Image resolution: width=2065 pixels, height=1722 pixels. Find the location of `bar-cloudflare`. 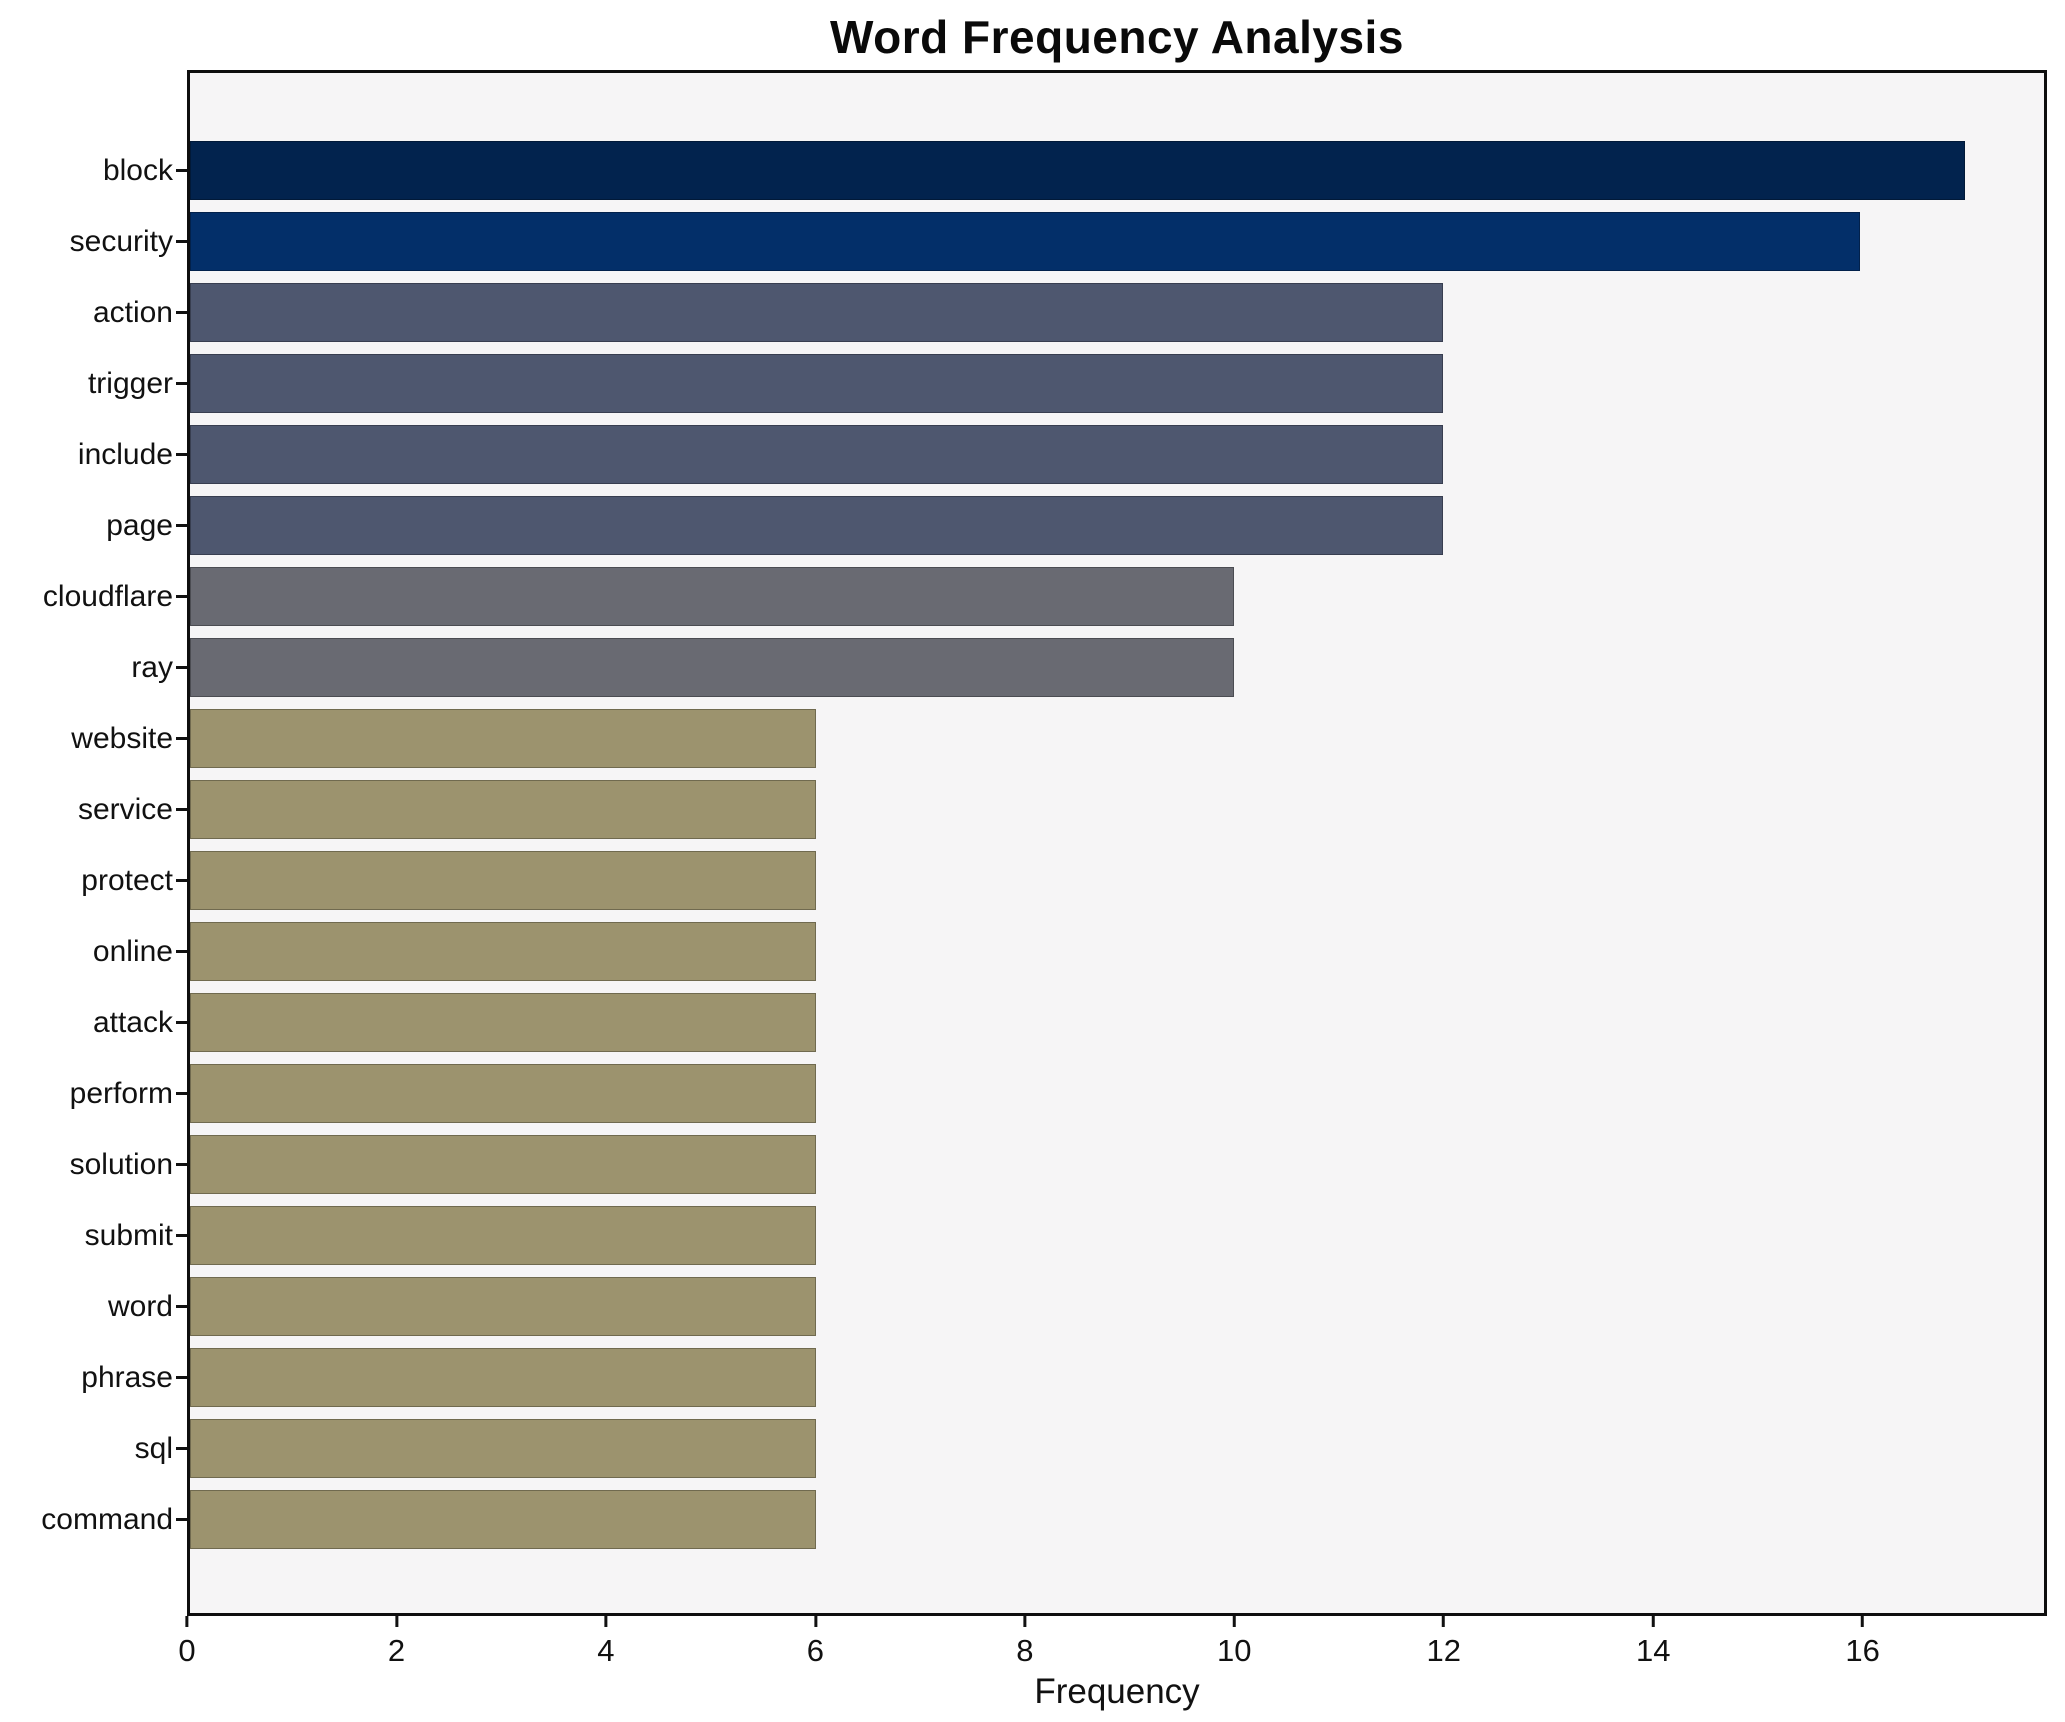

bar-cloudflare is located at coordinates (712, 596).